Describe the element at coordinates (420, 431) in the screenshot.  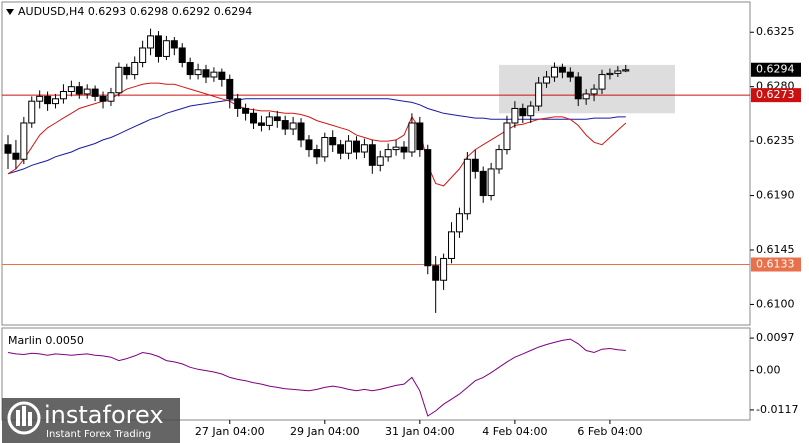
I see `x-tick-label: 31 Jan 04:00` at that location.